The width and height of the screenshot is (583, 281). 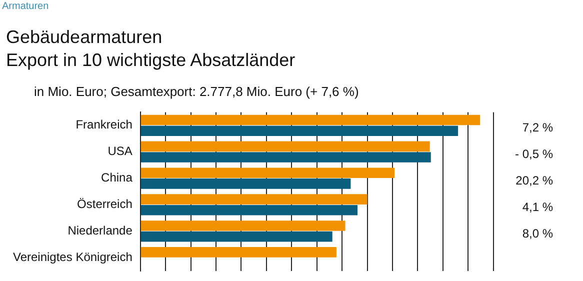 What do you see at coordinates (25, 6) in the screenshot?
I see `text: Armaturen` at bounding box center [25, 6].